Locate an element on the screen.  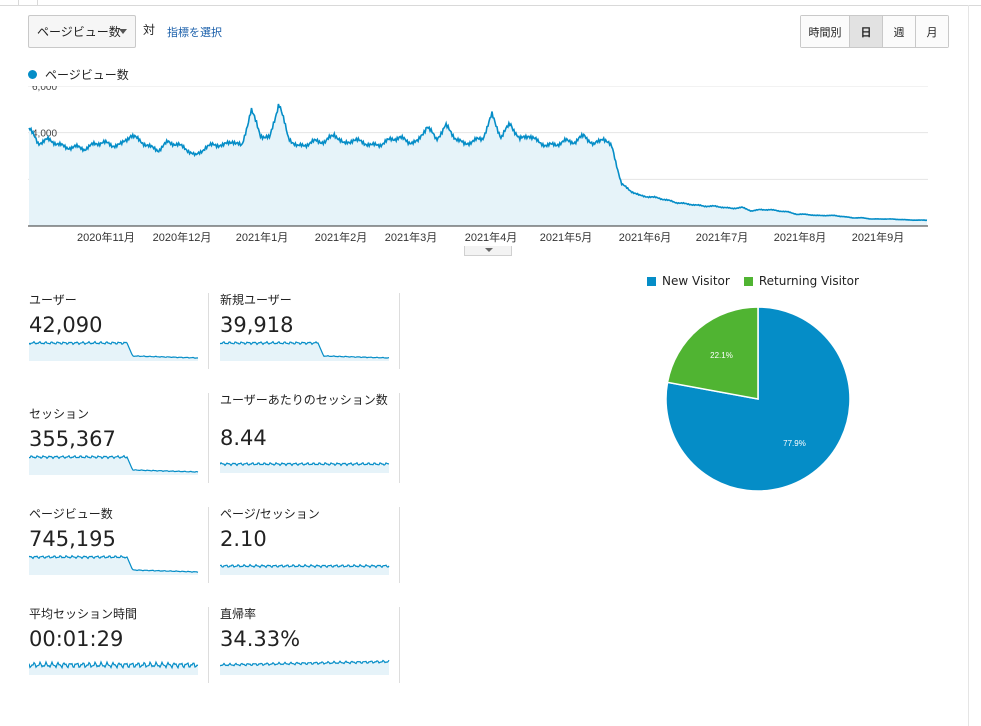
pie-legend-label: New Visitor is located at coordinates (696, 281).